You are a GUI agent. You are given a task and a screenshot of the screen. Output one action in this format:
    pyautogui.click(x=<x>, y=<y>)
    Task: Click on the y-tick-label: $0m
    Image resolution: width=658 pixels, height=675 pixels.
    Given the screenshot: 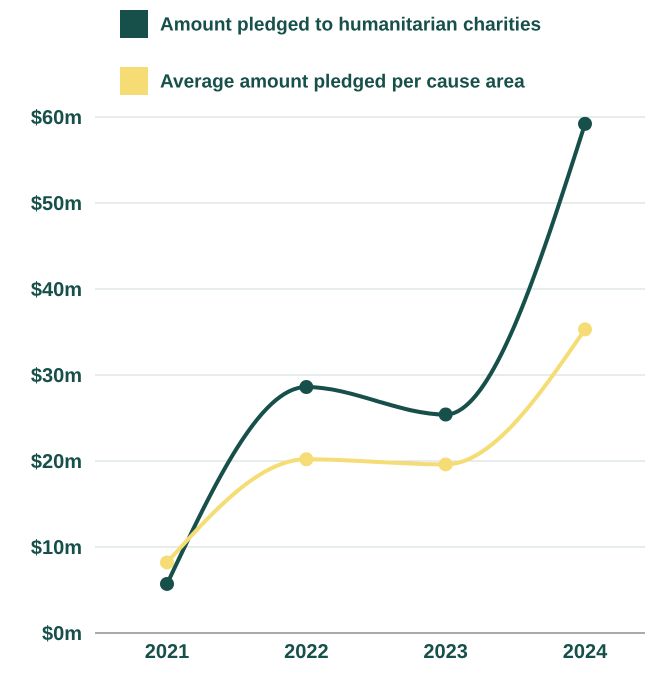 What is the action you would take?
    pyautogui.click(x=62, y=634)
    